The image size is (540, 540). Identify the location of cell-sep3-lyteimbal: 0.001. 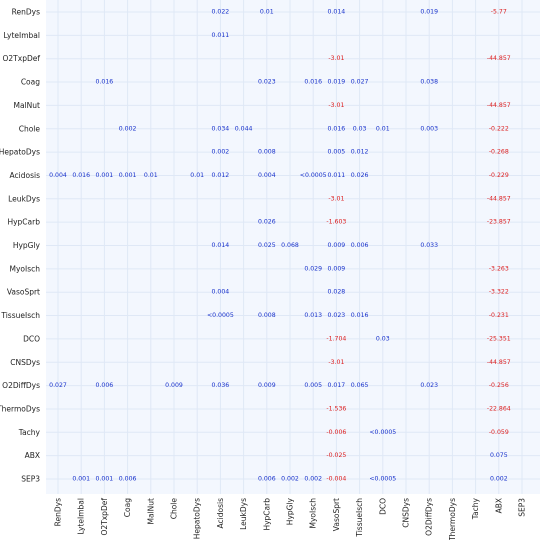
(81, 479).